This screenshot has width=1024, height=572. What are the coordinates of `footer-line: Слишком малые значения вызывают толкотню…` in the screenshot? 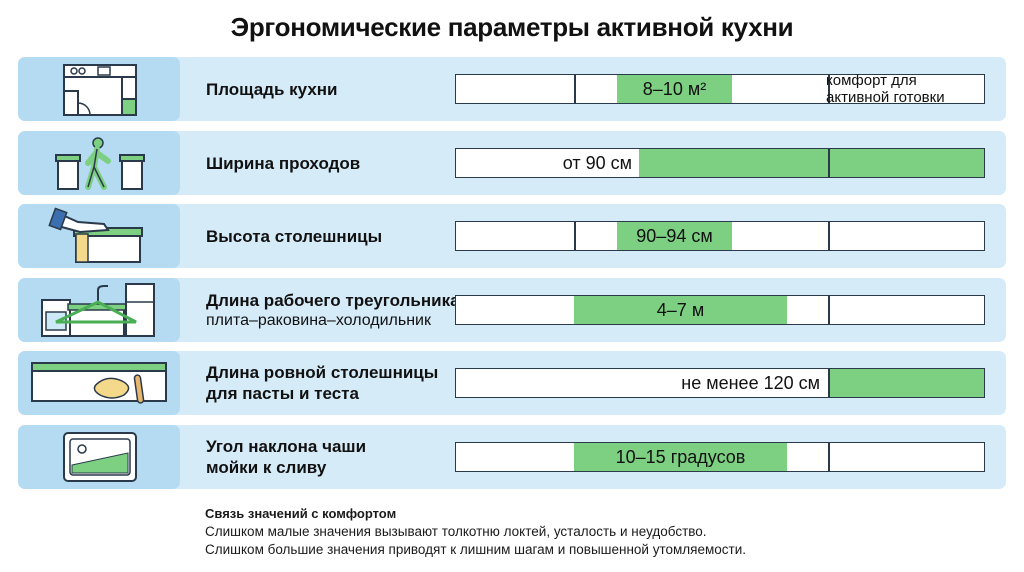 It's located at (456, 531).